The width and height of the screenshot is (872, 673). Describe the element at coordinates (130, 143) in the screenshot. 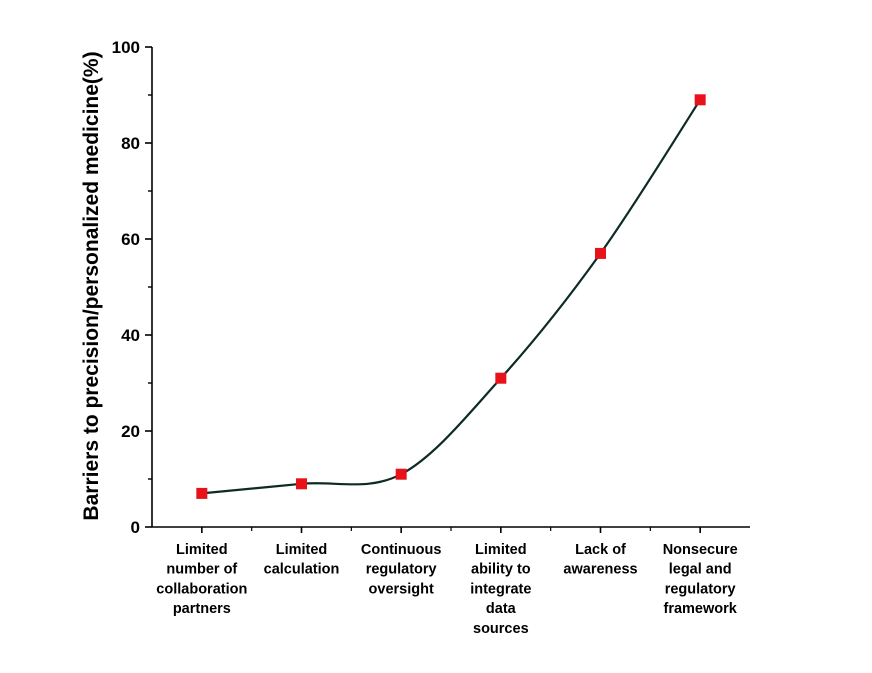

I see `y-tick-label: 80` at that location.